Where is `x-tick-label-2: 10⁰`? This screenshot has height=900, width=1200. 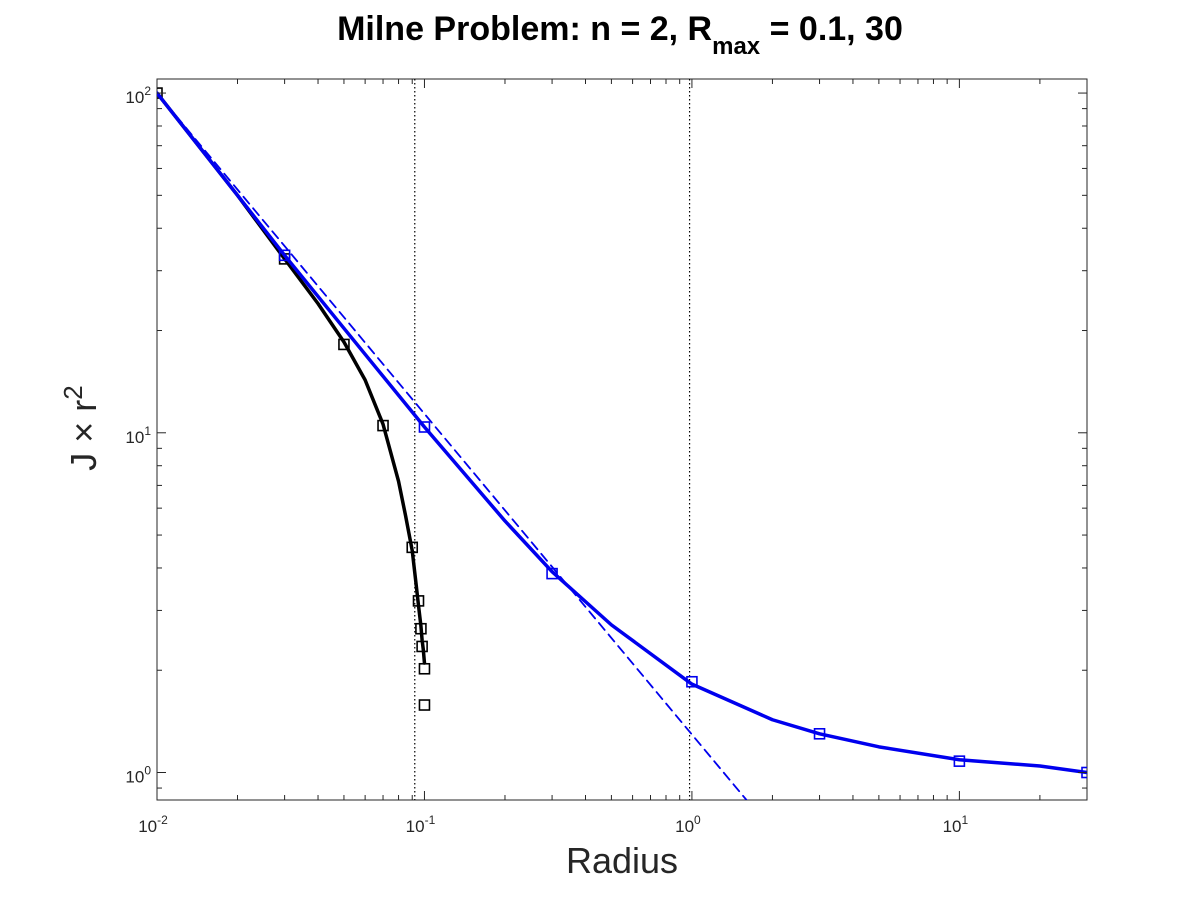
x-tick-label-2: 10⁰ is located at coordinates (688, 824).